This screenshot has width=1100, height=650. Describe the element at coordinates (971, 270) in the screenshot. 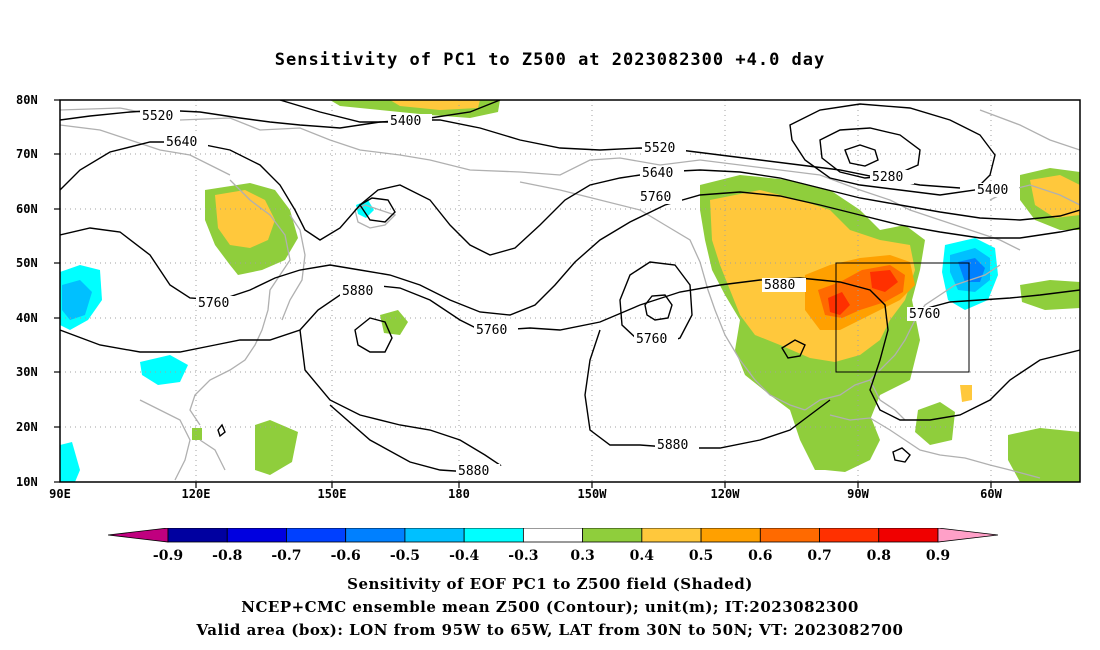

I see `shade-nw-atl-dblue` at that location.